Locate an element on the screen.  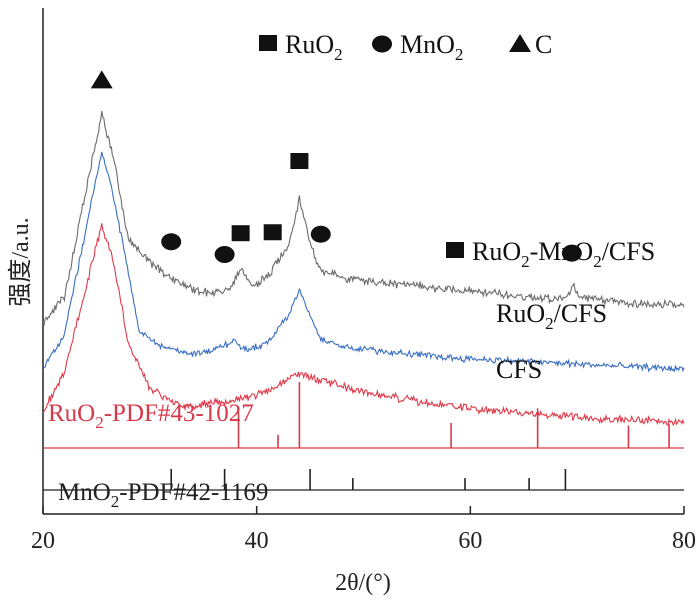
legend-entry-label: RuO2 is located at coordinates (314, 47).